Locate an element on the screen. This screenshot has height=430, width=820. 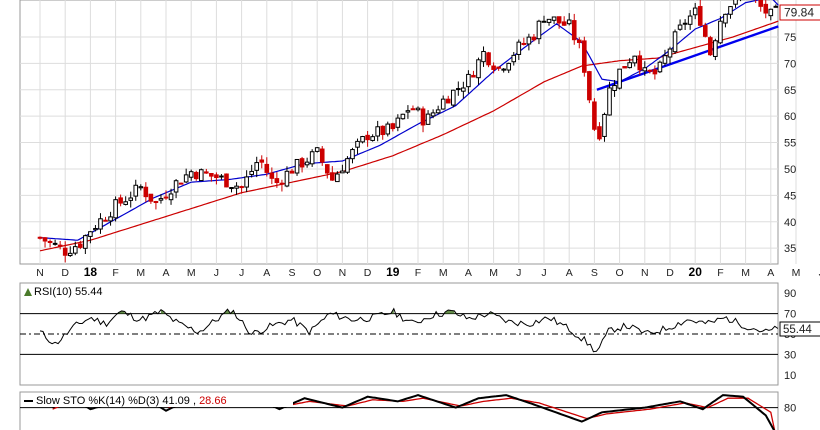
year-tick-label: 19 is located at coordinates (393, 272).